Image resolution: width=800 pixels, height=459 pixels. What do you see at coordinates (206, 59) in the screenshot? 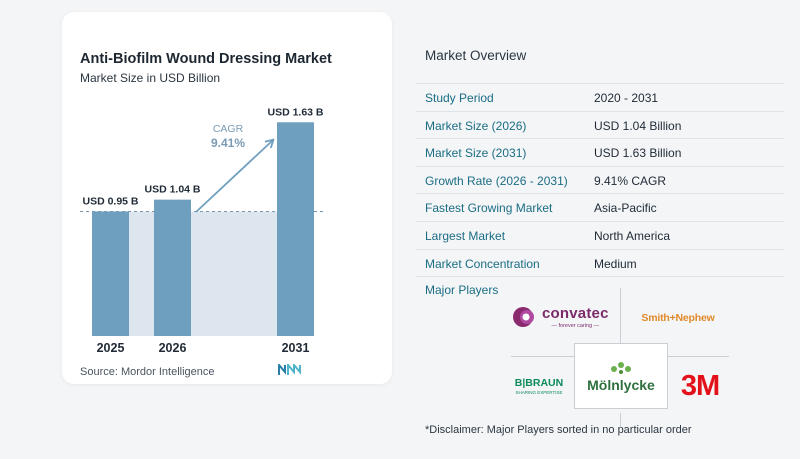
I see `chart-title: Anti-Biofilm Wound Dressing Market` at bounding box center [206, 59].